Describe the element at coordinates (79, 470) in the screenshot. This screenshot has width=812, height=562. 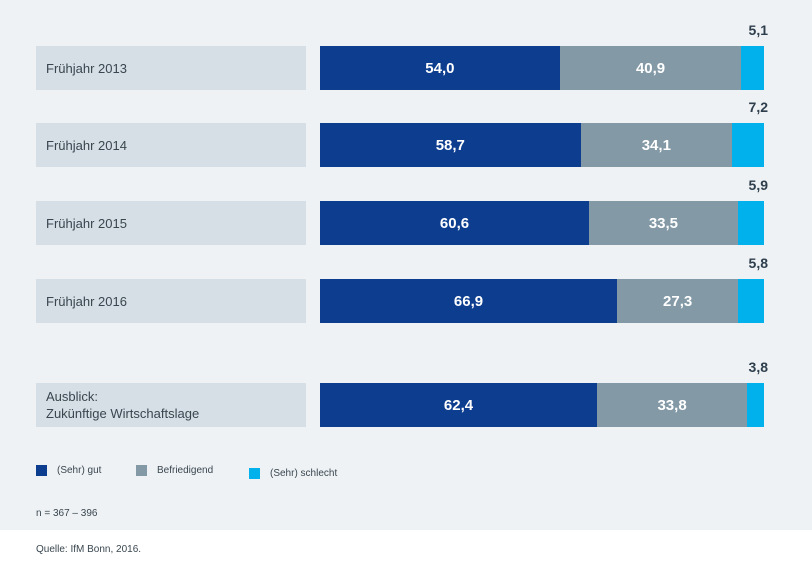
I see `legend-label: (Sehr) gut` at that location.